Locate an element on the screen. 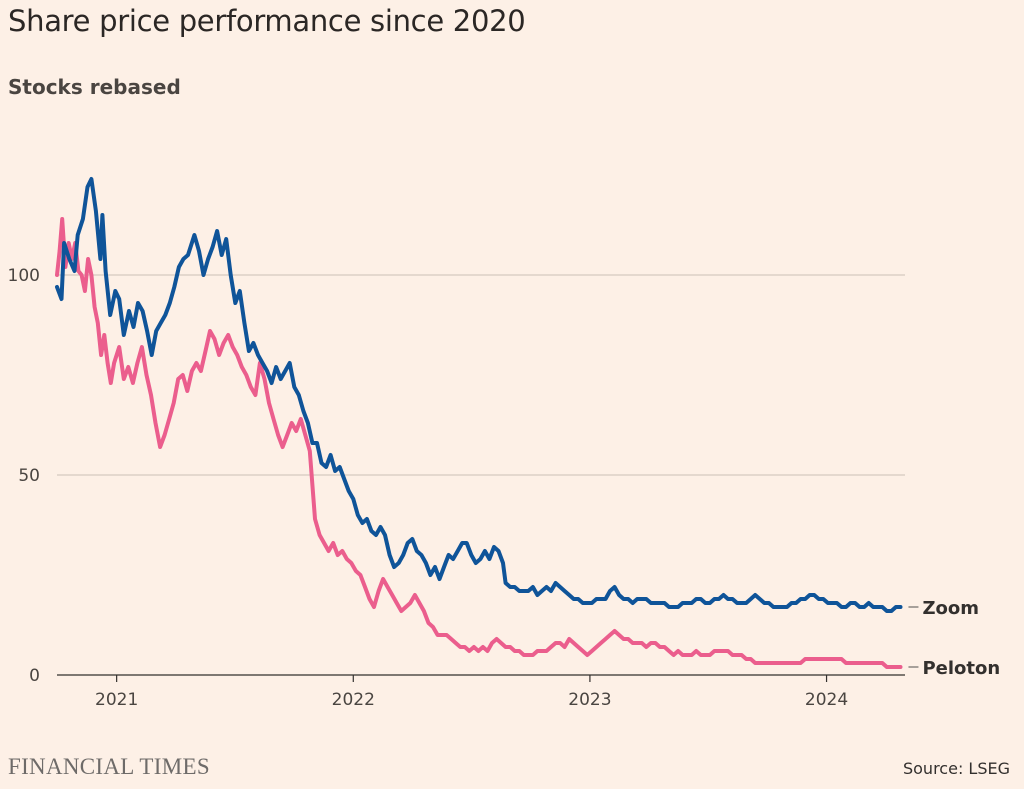  chart-subtitle: Stocks rebased is located at coordinates (94, 87).